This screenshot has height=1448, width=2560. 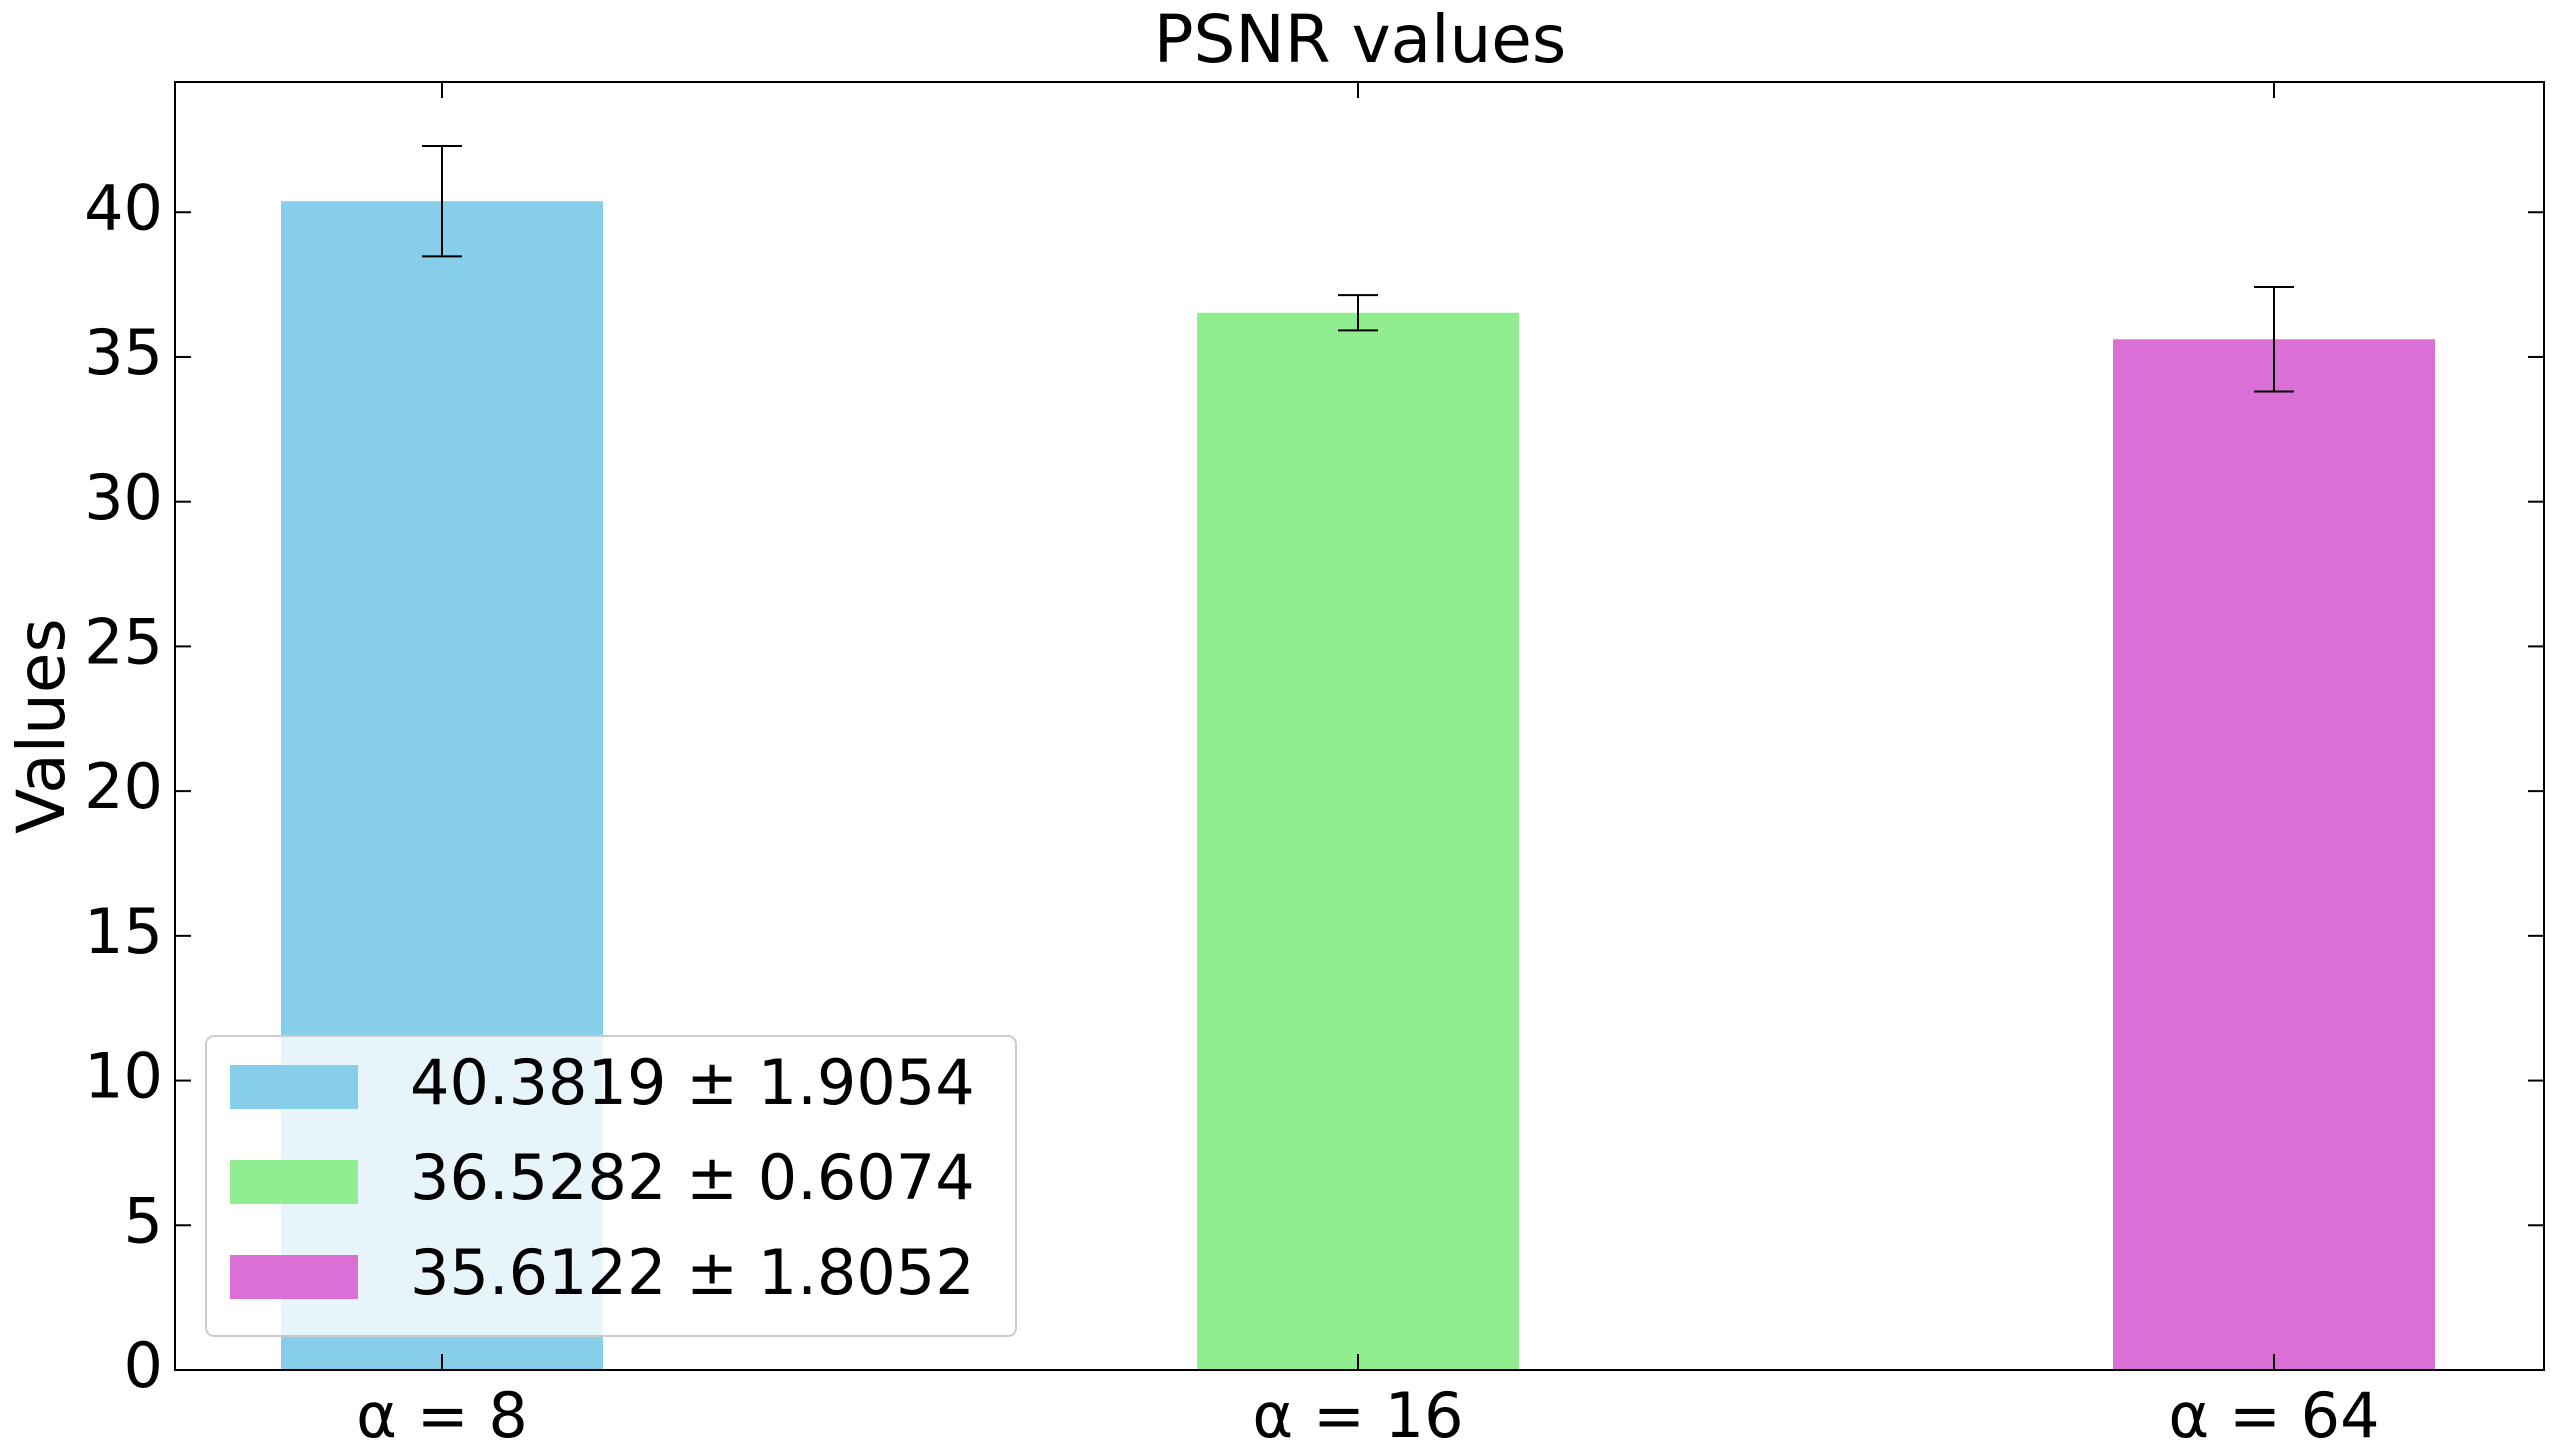 What do you see at coordinates (692, 1272) in the screenshot?
I see `legend-label: 35.6122 ± 1.8052` at bounding box center [692, 1272].